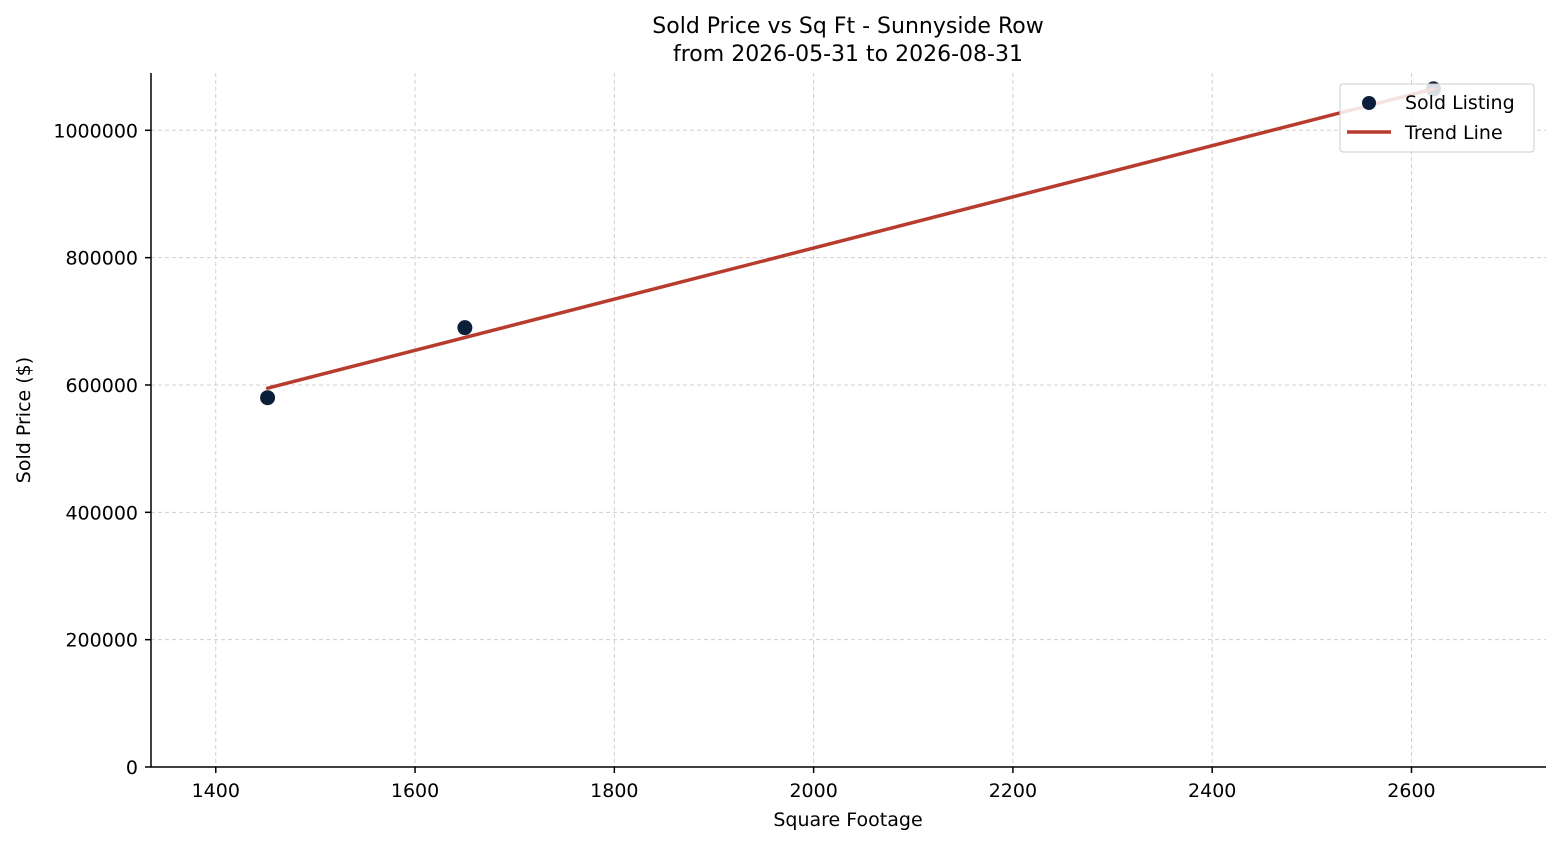 The width and height of the screenshot is (1560, 849). Describe the element at coordinates (95, 131) in the screenshot. I see `y-tick-label: 1000000` at that location.